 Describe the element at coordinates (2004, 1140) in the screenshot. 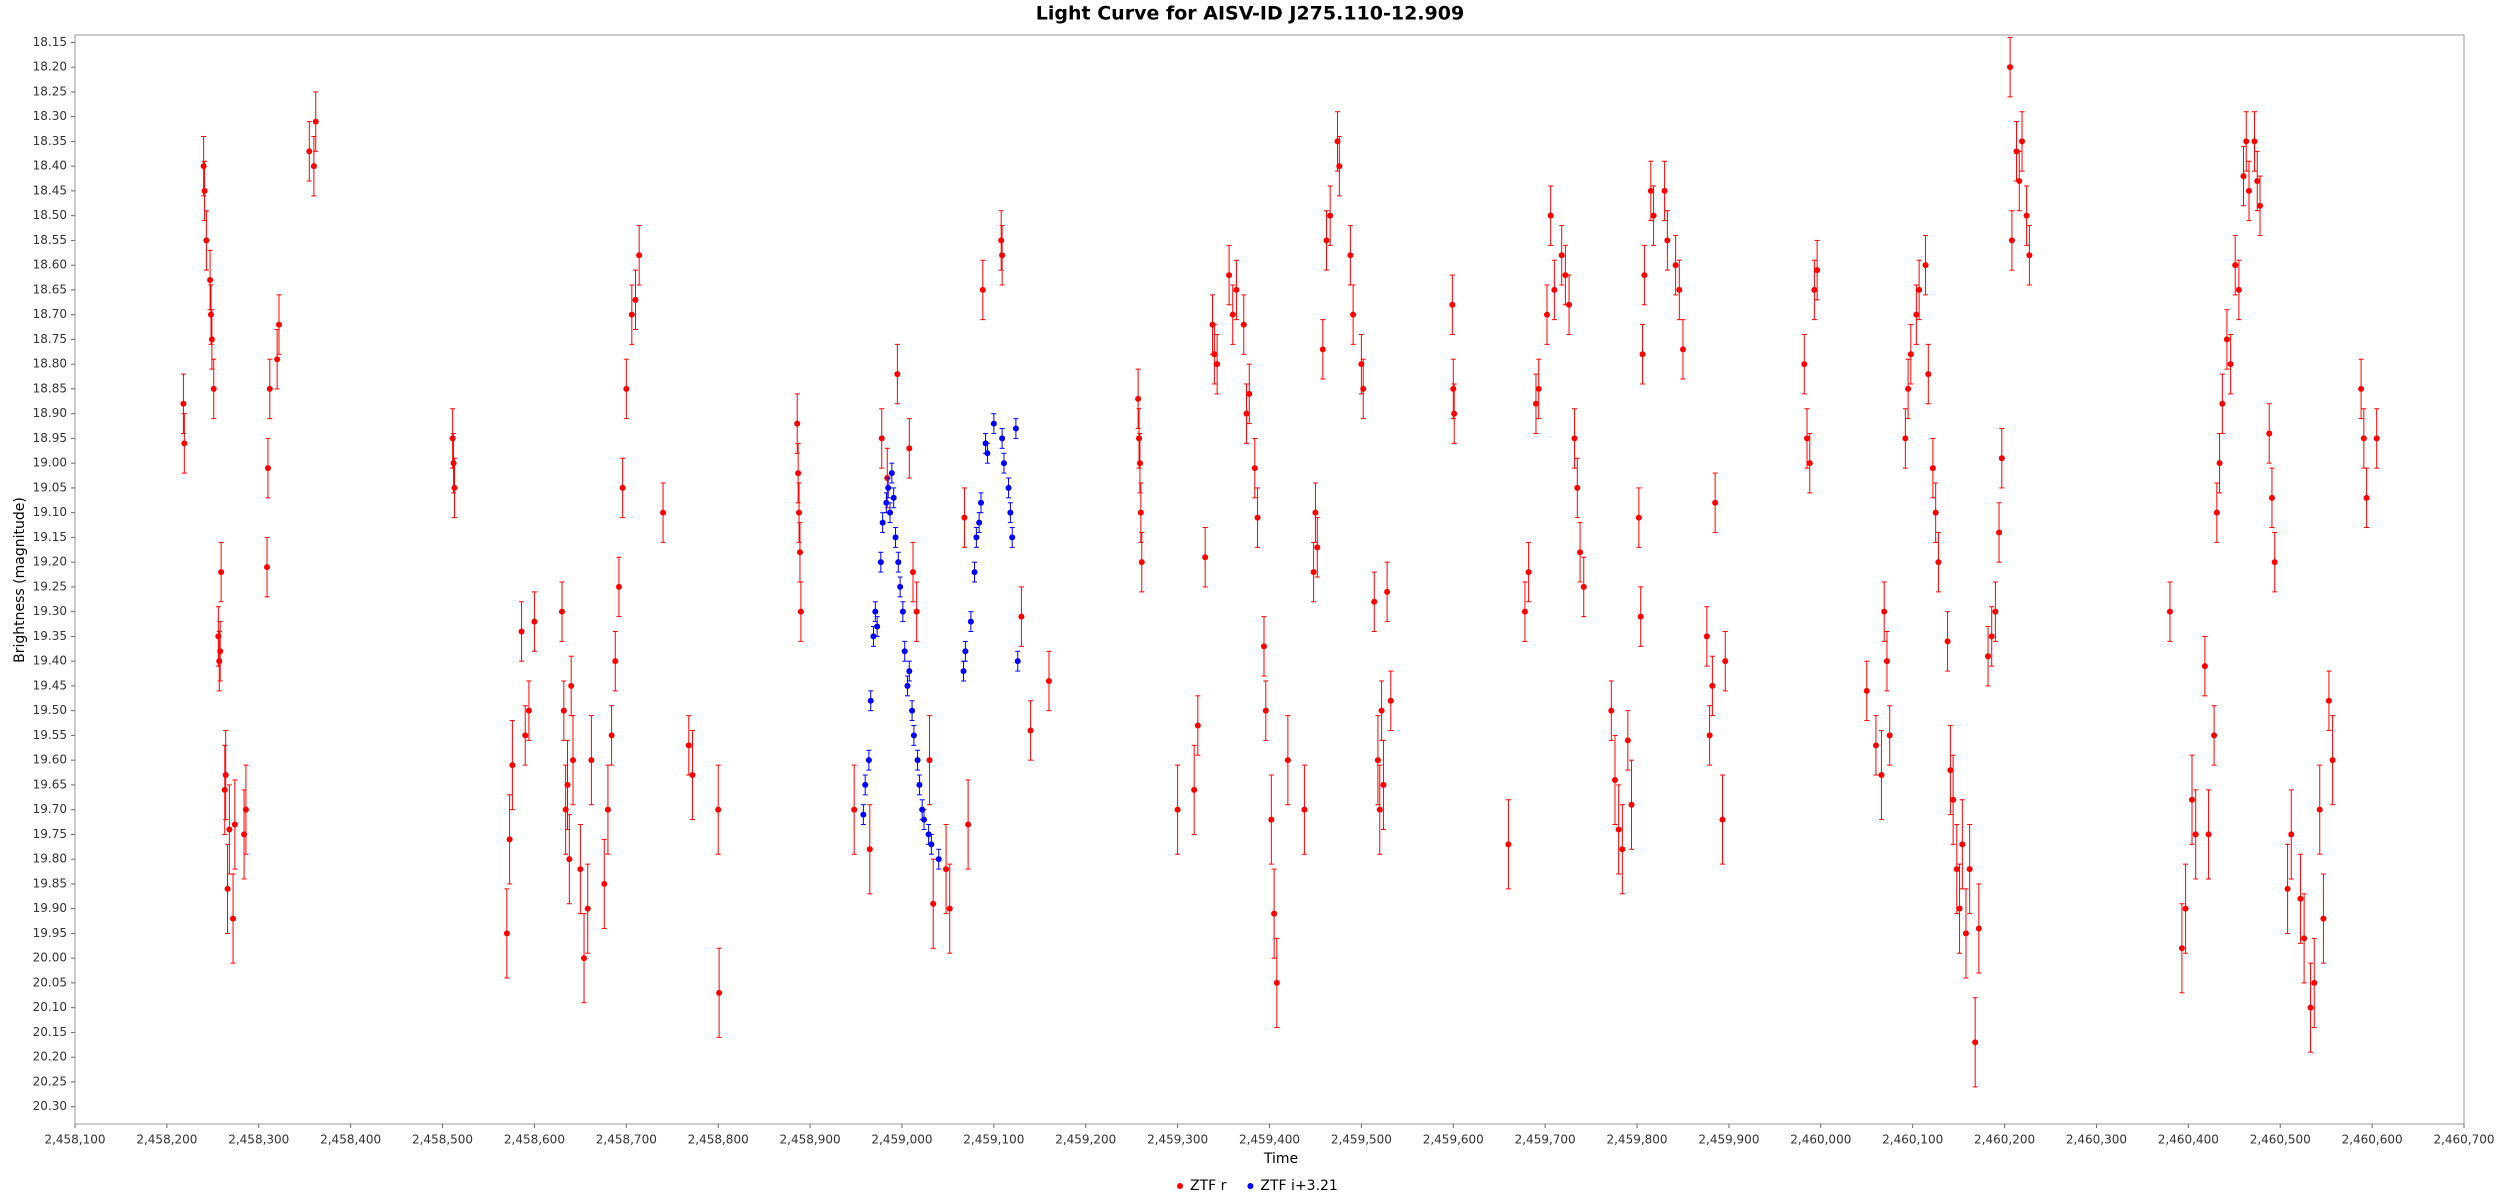

I see `x-tick-label: 2,460,200` at that location.